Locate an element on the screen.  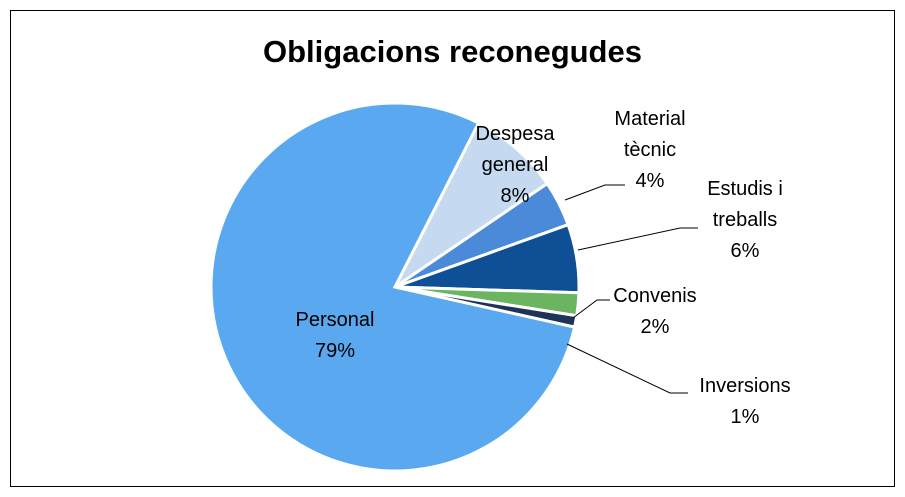
data-label: Personal 79% is located at coordinates (335, 336).